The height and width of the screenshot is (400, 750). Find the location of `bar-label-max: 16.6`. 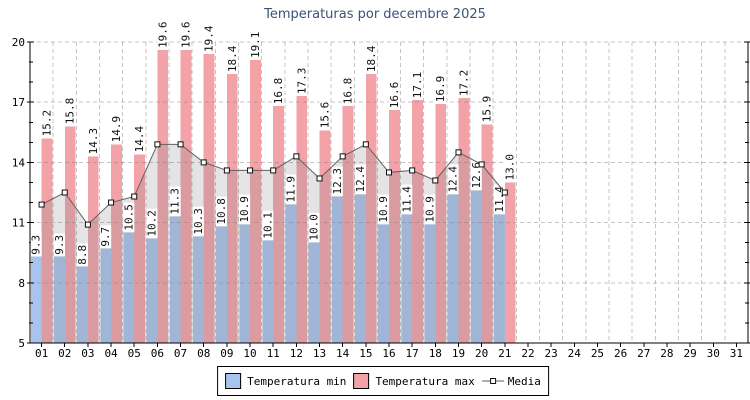

bar-label-max: 16.6 is located at coordinates (394, 95).